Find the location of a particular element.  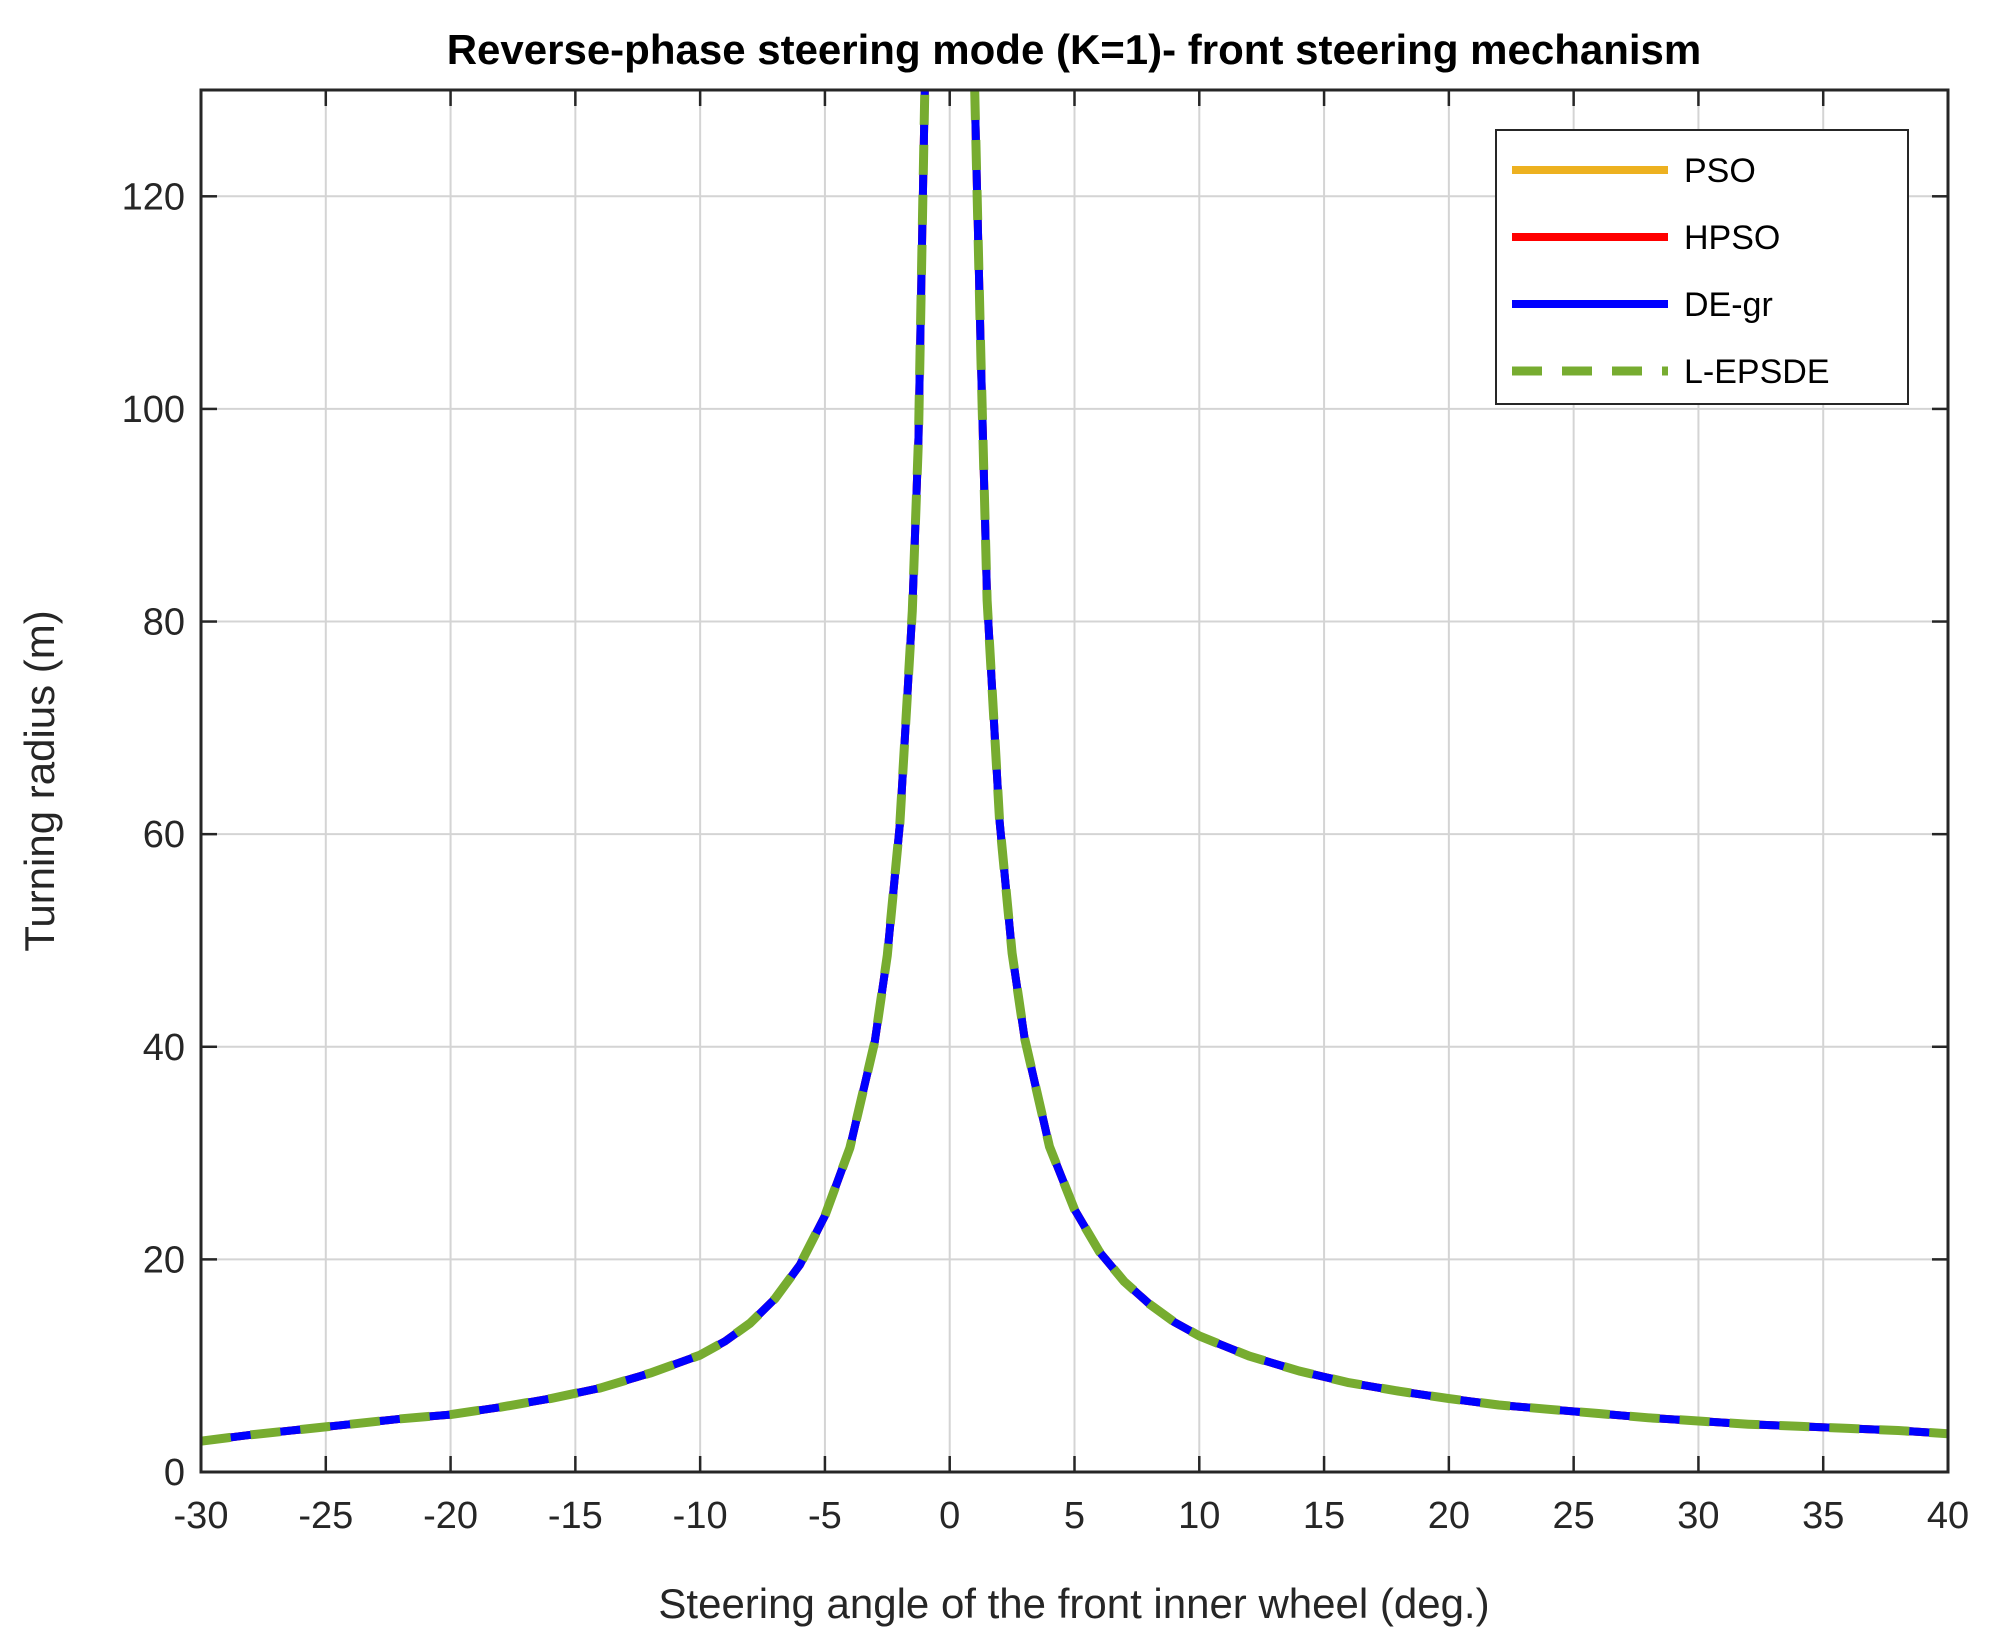

legend-items: PSO HPSO DE-gr L-EPSDE is located at coordinates (1671, 271).